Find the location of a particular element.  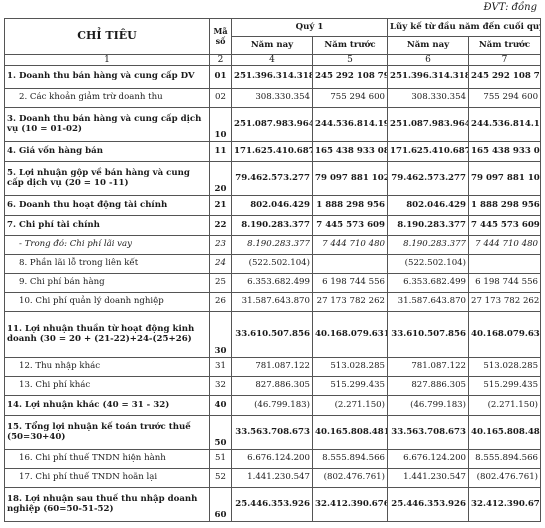

header-quy-nam-truoc: Năm trước is located at coordinates (350, 45).